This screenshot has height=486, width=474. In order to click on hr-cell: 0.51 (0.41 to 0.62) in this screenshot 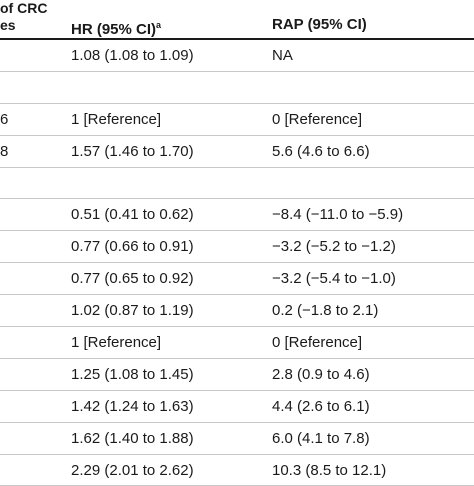, I will do `click(132, 215)`.